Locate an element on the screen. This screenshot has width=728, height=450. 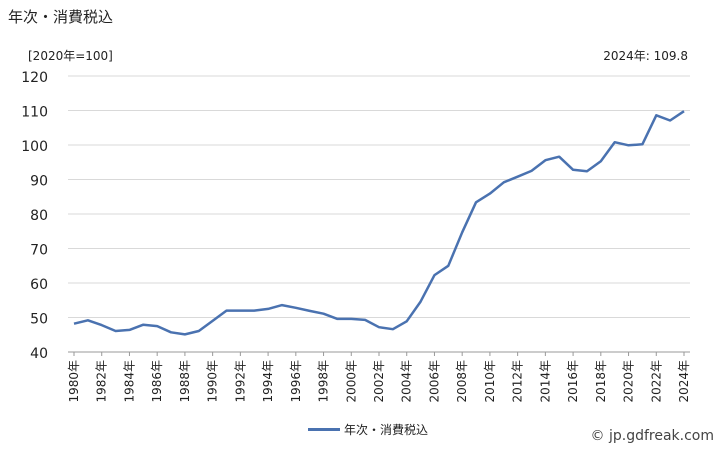
x-tick-label: 1996年 is located at coordinates (296, 381).